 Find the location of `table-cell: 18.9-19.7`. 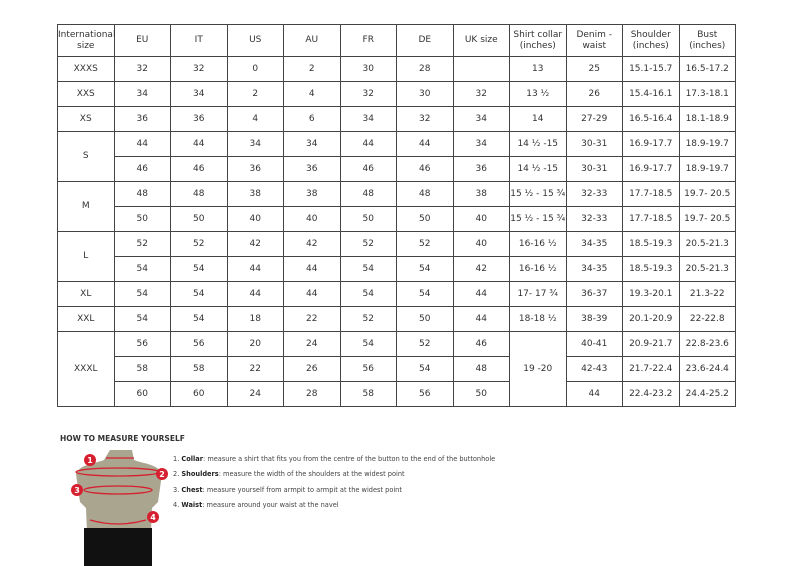

table-cell: 18.9-19.7 is located at coordinates (707, 169).